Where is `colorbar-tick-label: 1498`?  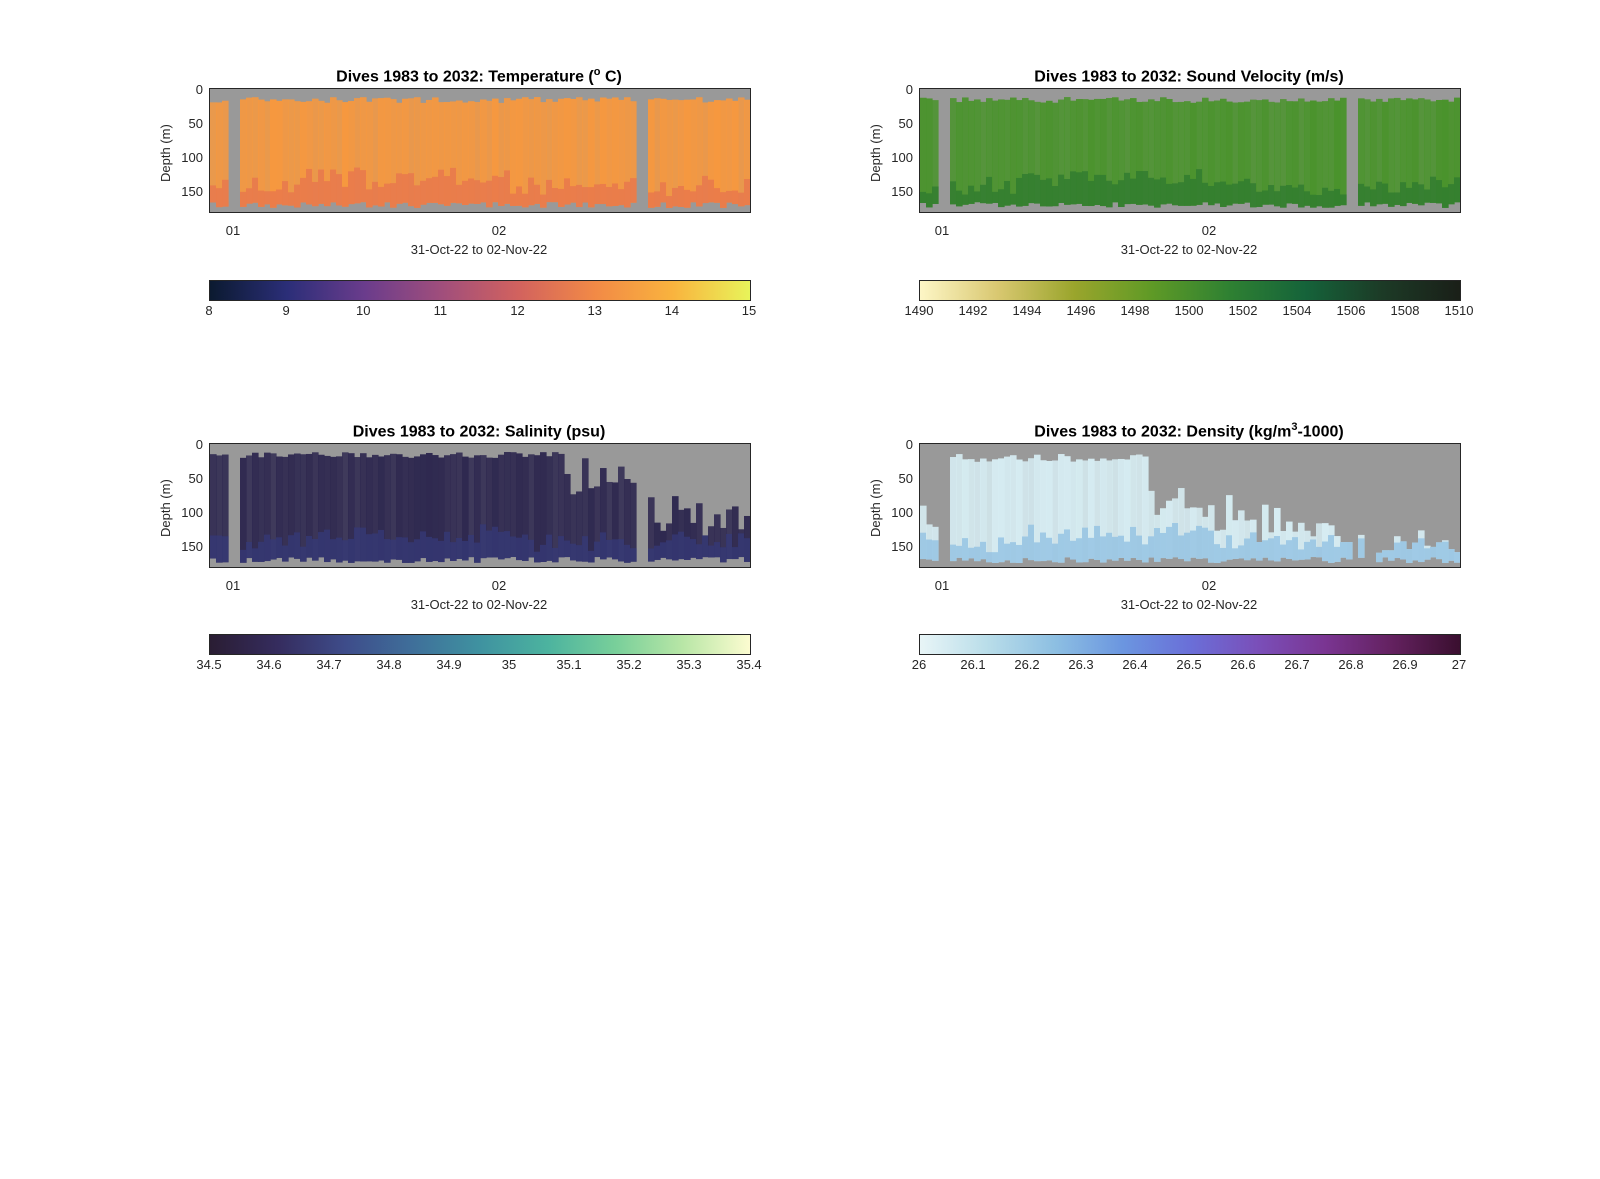 colorbar-tick-label: 1498 is located at coordinates (1135, 310).